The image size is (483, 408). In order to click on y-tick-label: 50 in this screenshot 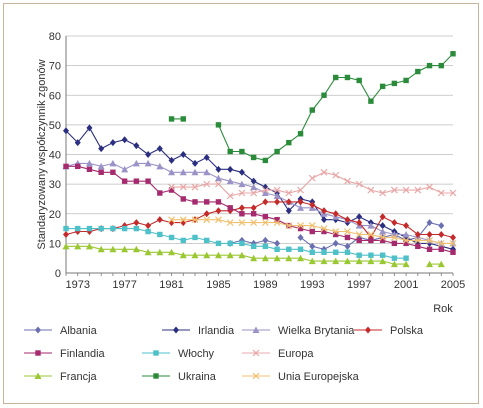, I will do `click(55, 126)`.